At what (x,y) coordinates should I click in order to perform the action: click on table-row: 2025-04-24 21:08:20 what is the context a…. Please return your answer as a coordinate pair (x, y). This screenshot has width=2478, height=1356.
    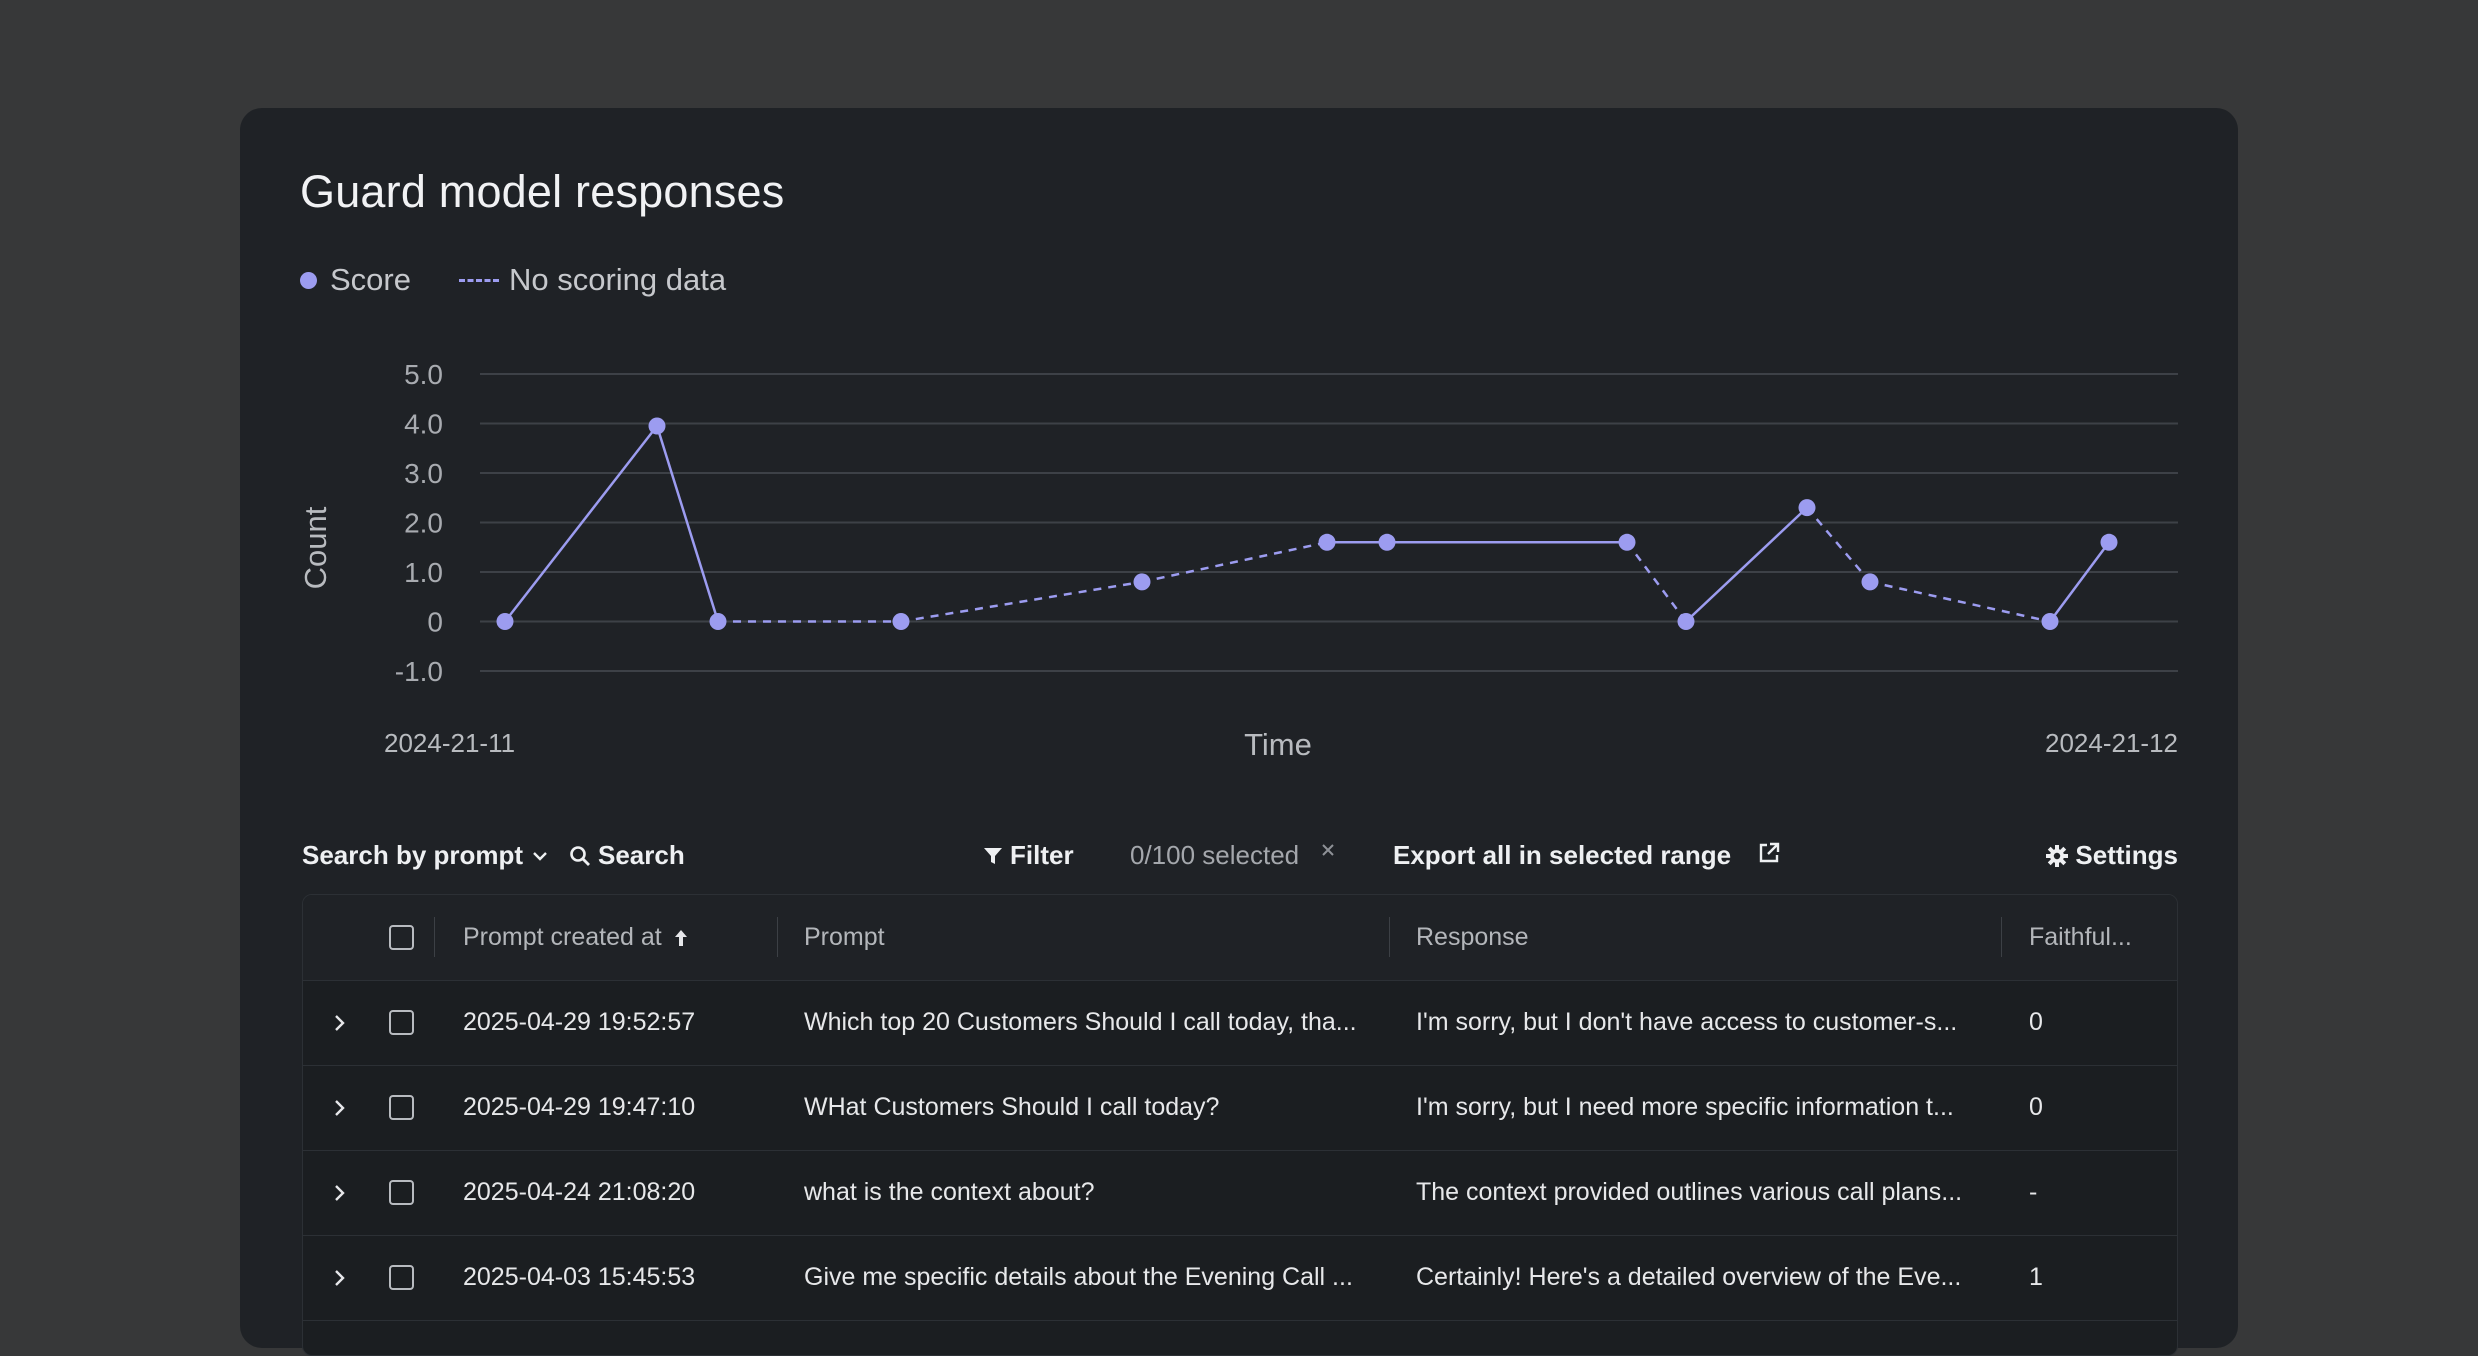
    Looking at the image, I should click on (1240, 1193).